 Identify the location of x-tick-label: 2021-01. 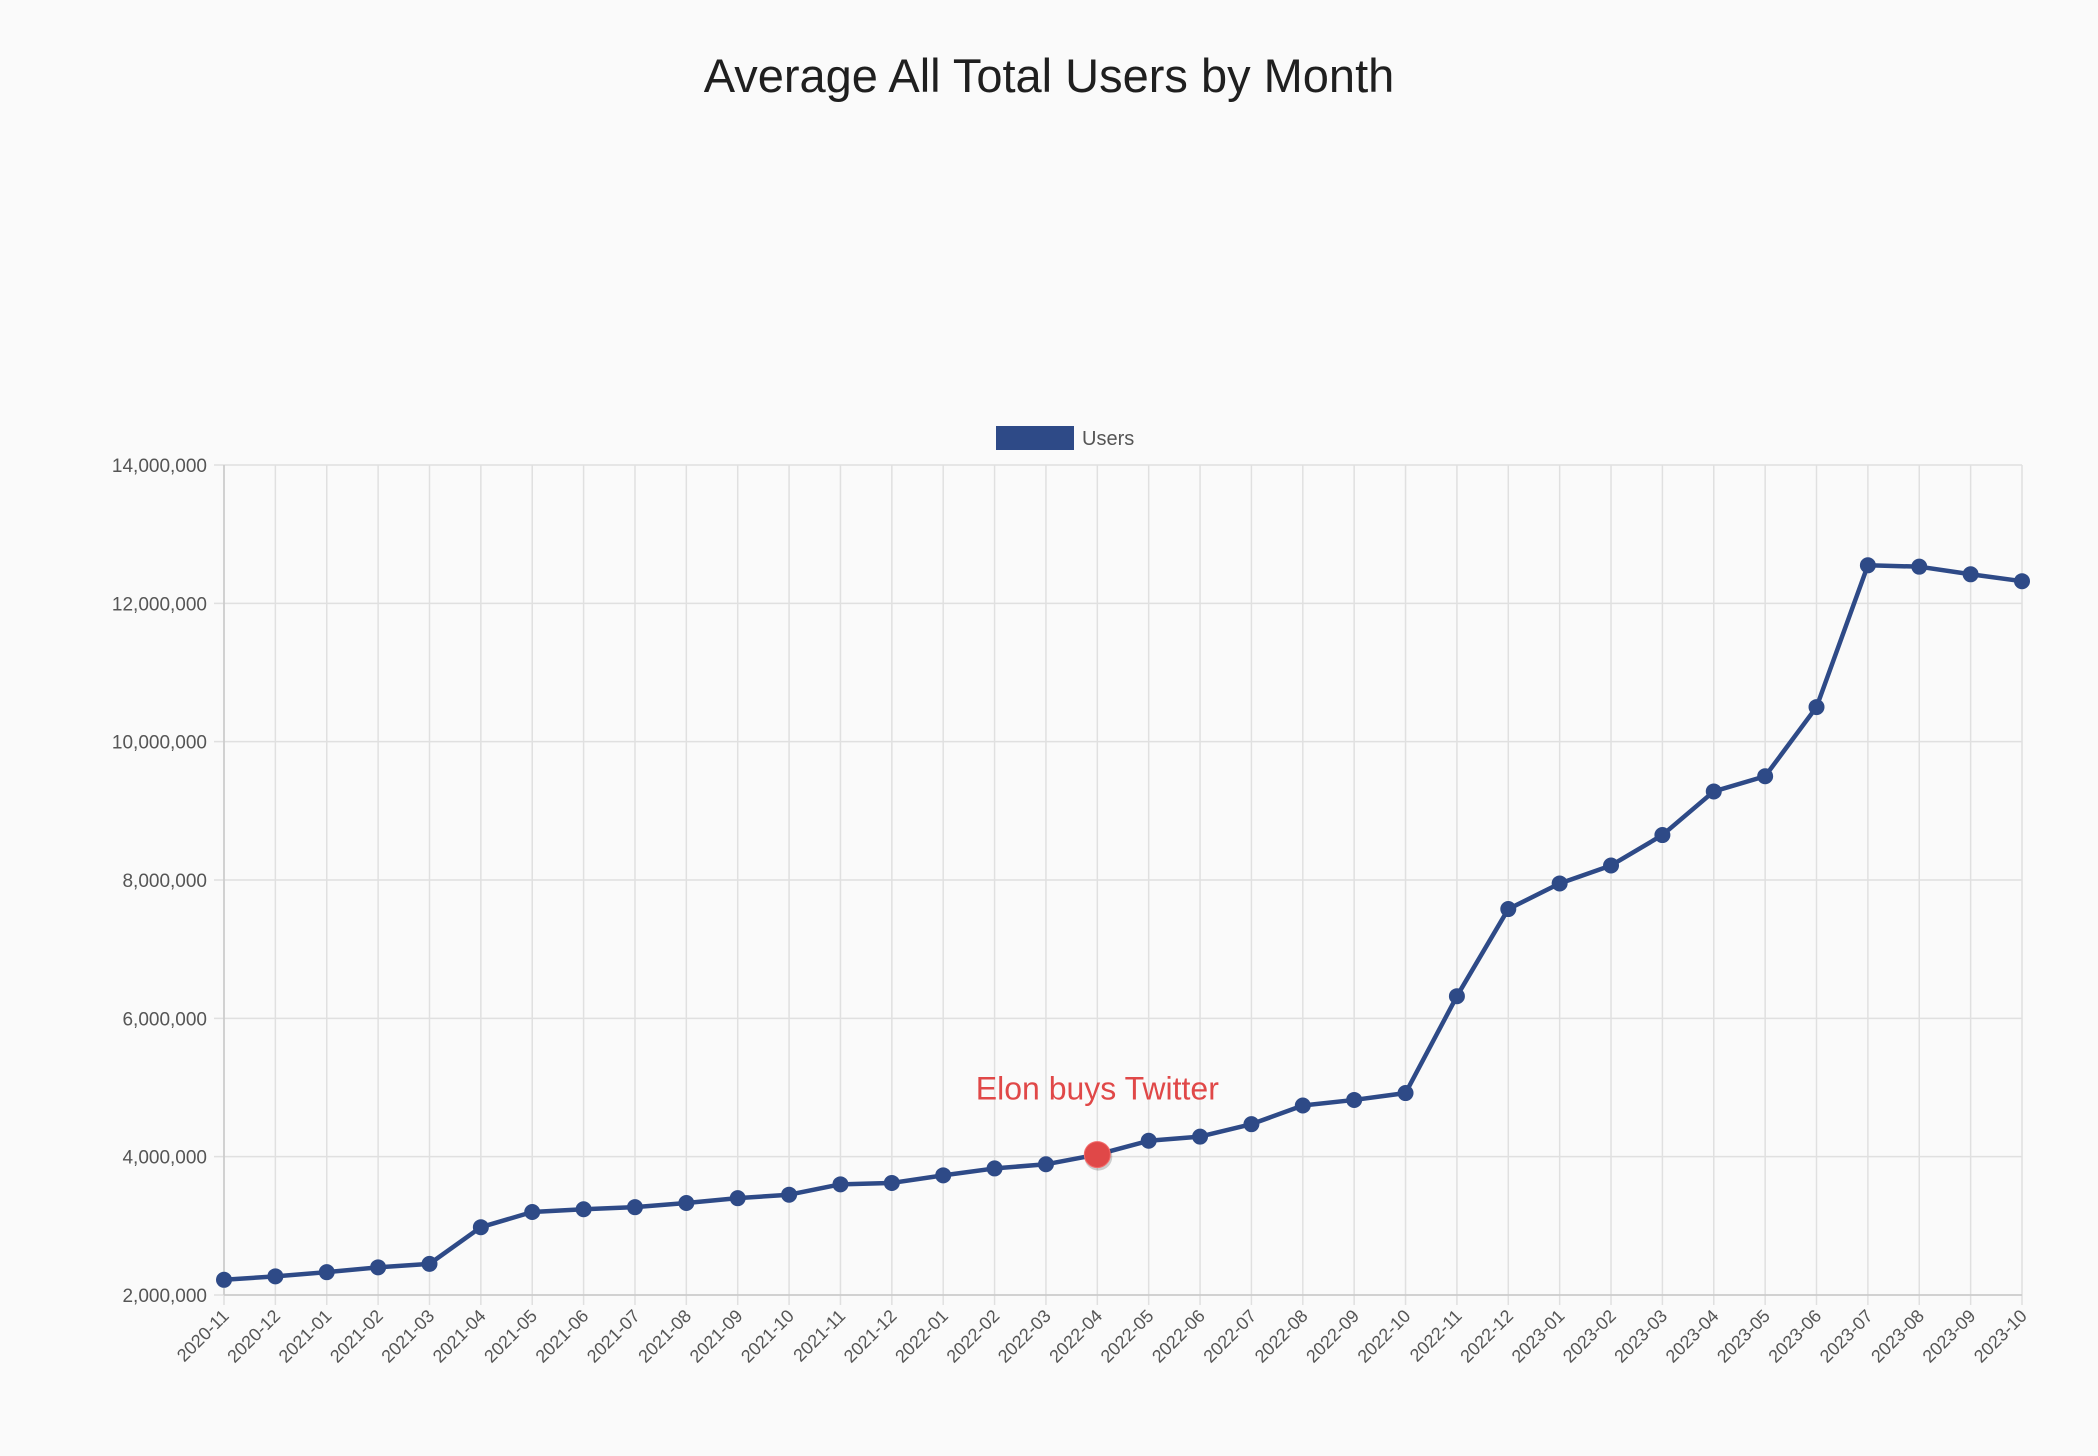
(305, 1336).